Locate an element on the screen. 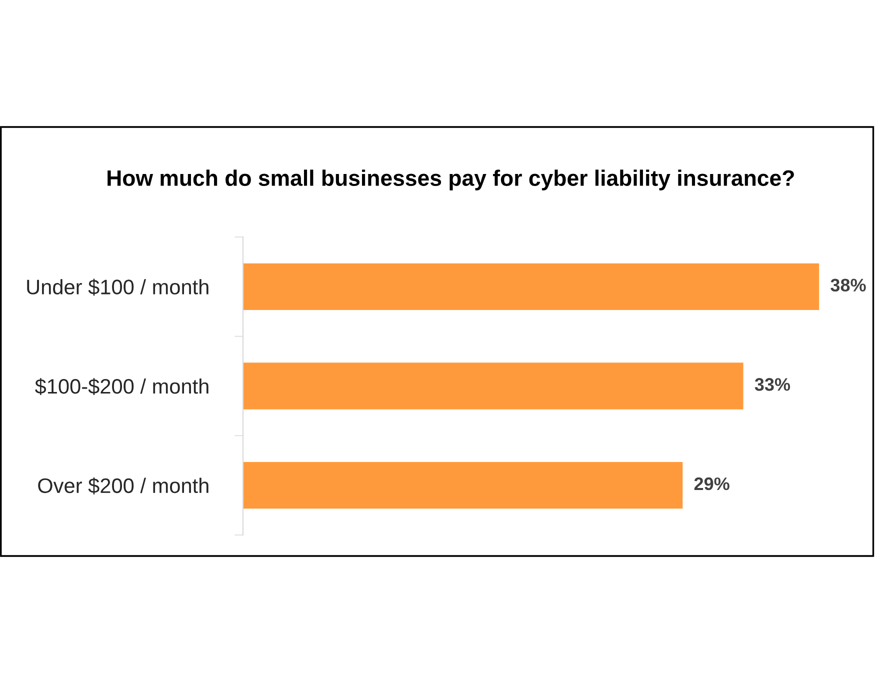 This screenshot has height=684, width=875. y-tick-label: Over $200 / month is located at coordinates (123, 485).